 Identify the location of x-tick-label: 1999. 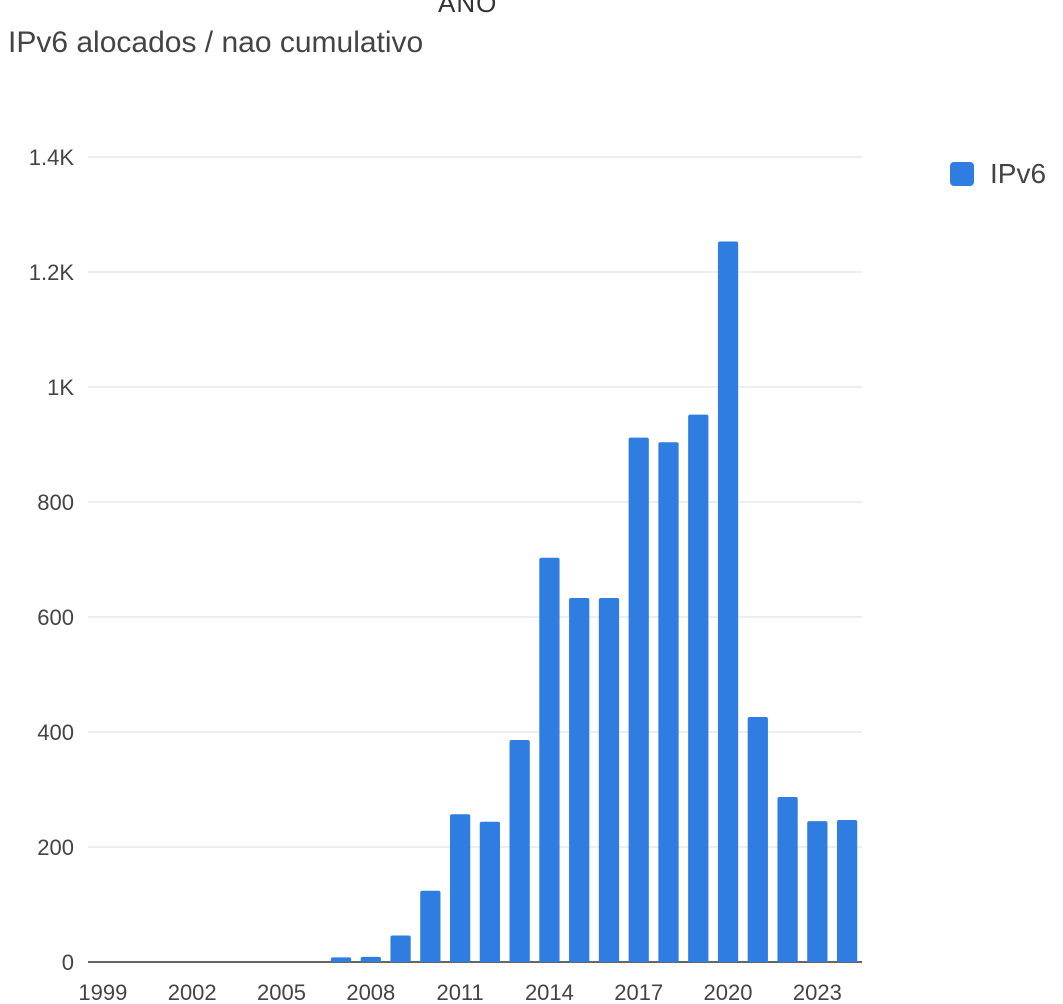
(102, 992).